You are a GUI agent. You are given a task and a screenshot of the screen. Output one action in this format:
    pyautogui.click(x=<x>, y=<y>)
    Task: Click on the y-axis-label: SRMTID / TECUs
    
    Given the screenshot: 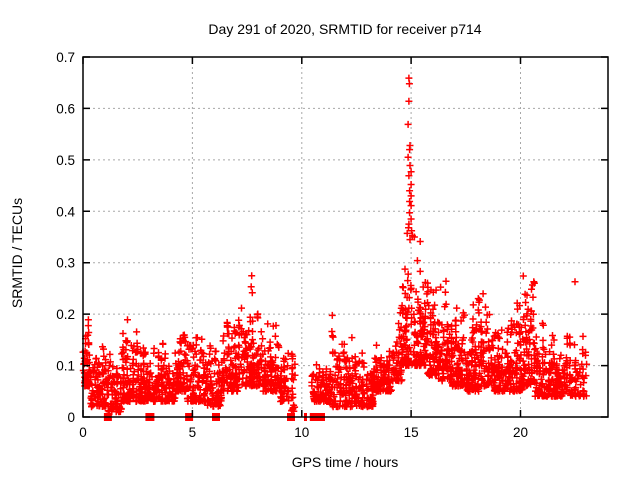 What is the action you would take?
    pyautogui.click(x=17, y=253)
    